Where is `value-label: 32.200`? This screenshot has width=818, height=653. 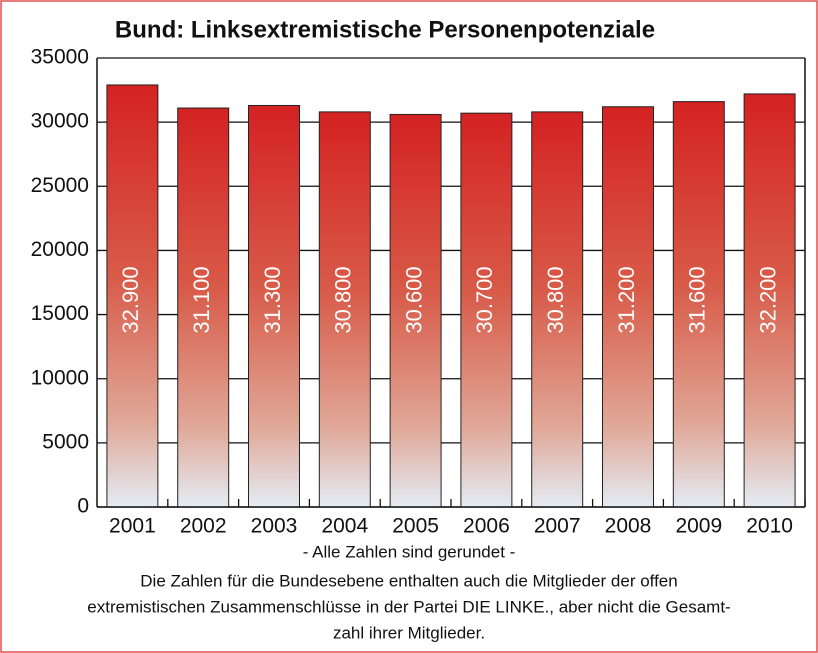
value-label: 32.200 is located at coordinates (767, 299).